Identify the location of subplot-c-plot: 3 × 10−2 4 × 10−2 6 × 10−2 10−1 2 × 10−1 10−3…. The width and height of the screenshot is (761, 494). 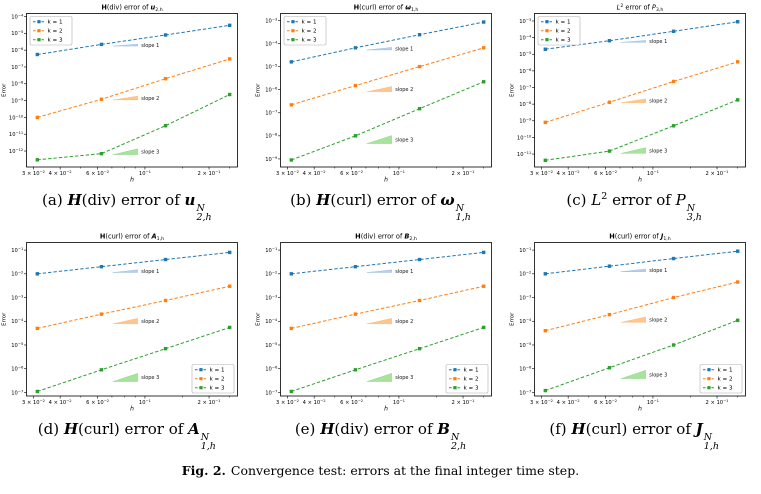
(627, 93).